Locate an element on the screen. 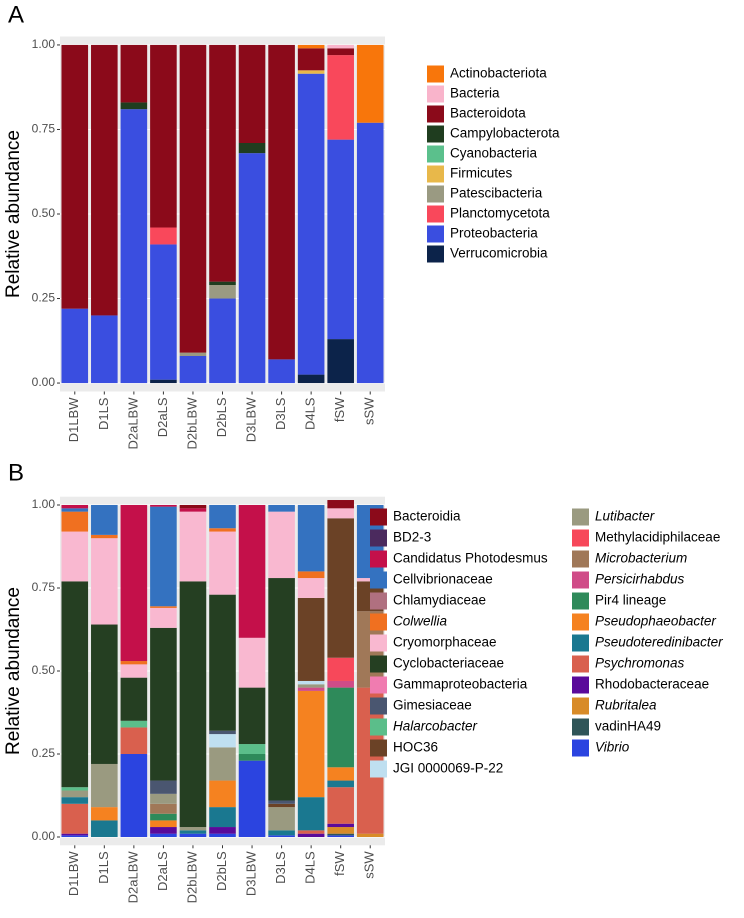 This screenshot has width=744, height=918. y-tick-label: 1.00 is located at coordinates (44, 44).